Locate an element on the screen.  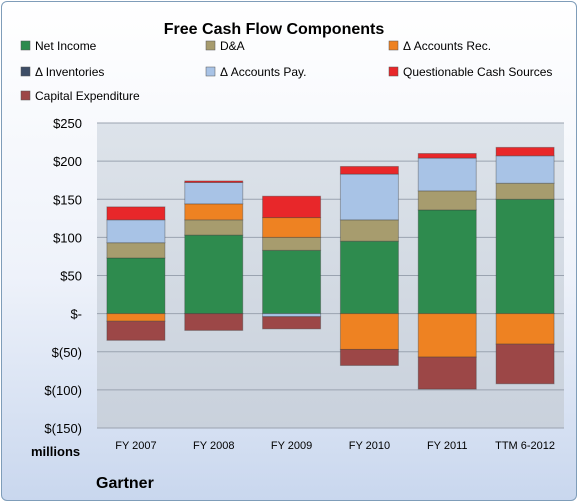
legend-swatch-danda is located at coordinates (210, 45).